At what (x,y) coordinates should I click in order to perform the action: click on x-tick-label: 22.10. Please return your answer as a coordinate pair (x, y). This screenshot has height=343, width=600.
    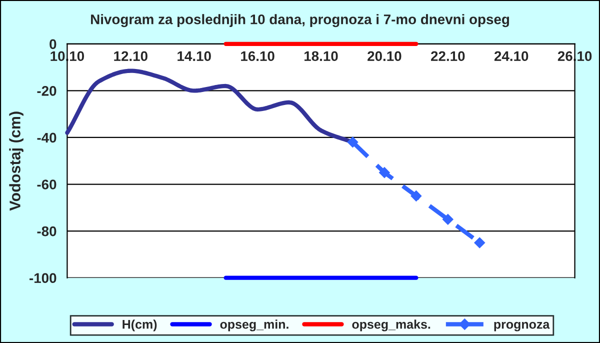
    Looking at the image, I should click on (448, 56).